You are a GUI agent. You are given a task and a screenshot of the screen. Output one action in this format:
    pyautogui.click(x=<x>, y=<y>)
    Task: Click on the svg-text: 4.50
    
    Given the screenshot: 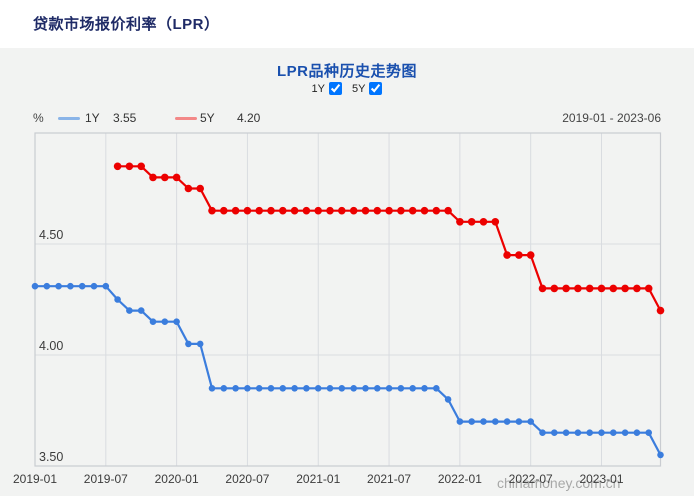 What is the action you would take?
    pyautogui.click(x=51, y=235)
    